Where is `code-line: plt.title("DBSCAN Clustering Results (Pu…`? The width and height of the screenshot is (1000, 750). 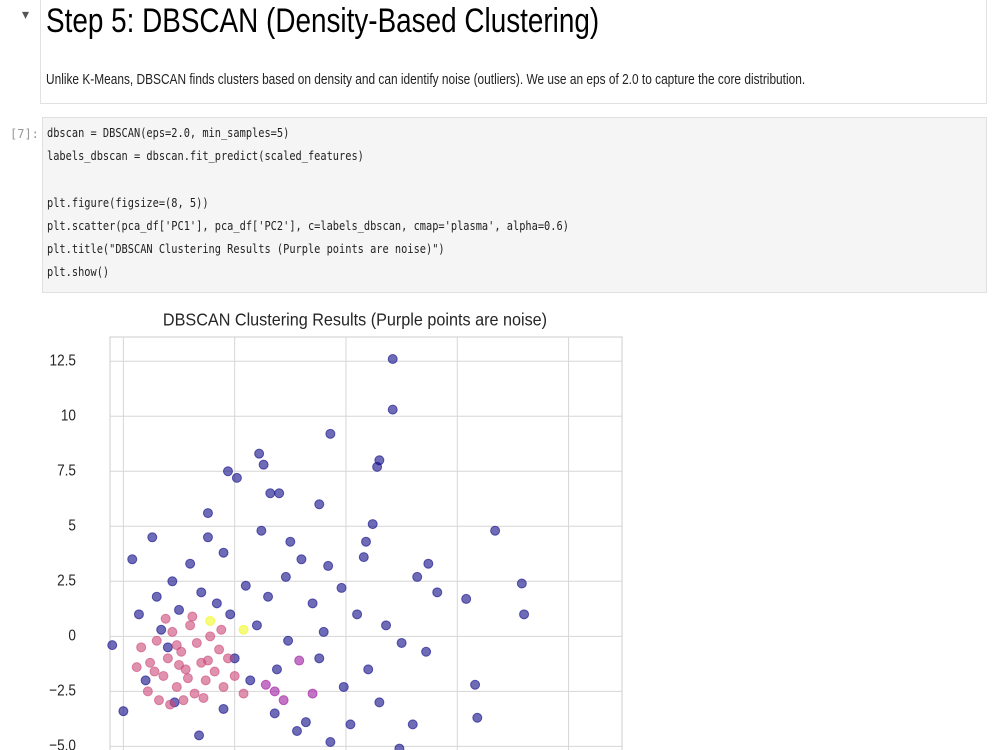 code-line: plt.title("DBSCAN Clustering Results (Pu… is located at coordinates (246, 249).